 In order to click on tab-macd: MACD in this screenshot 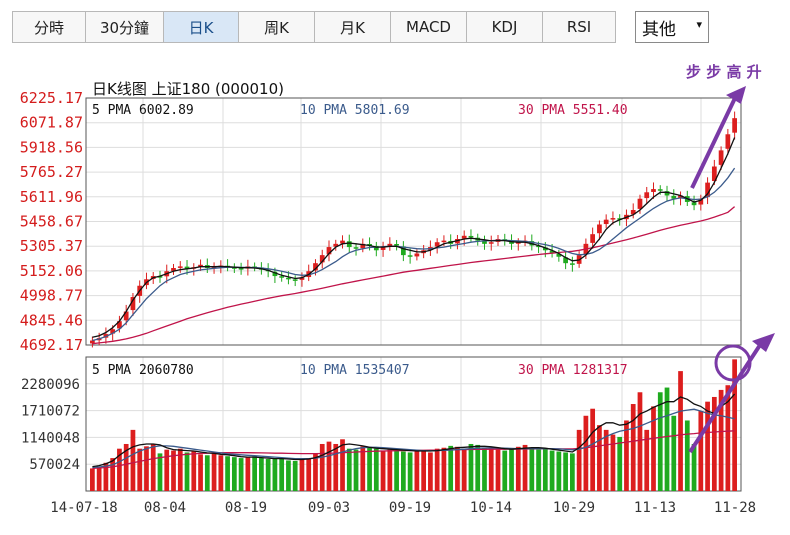, I will do `click(428, 27)`.